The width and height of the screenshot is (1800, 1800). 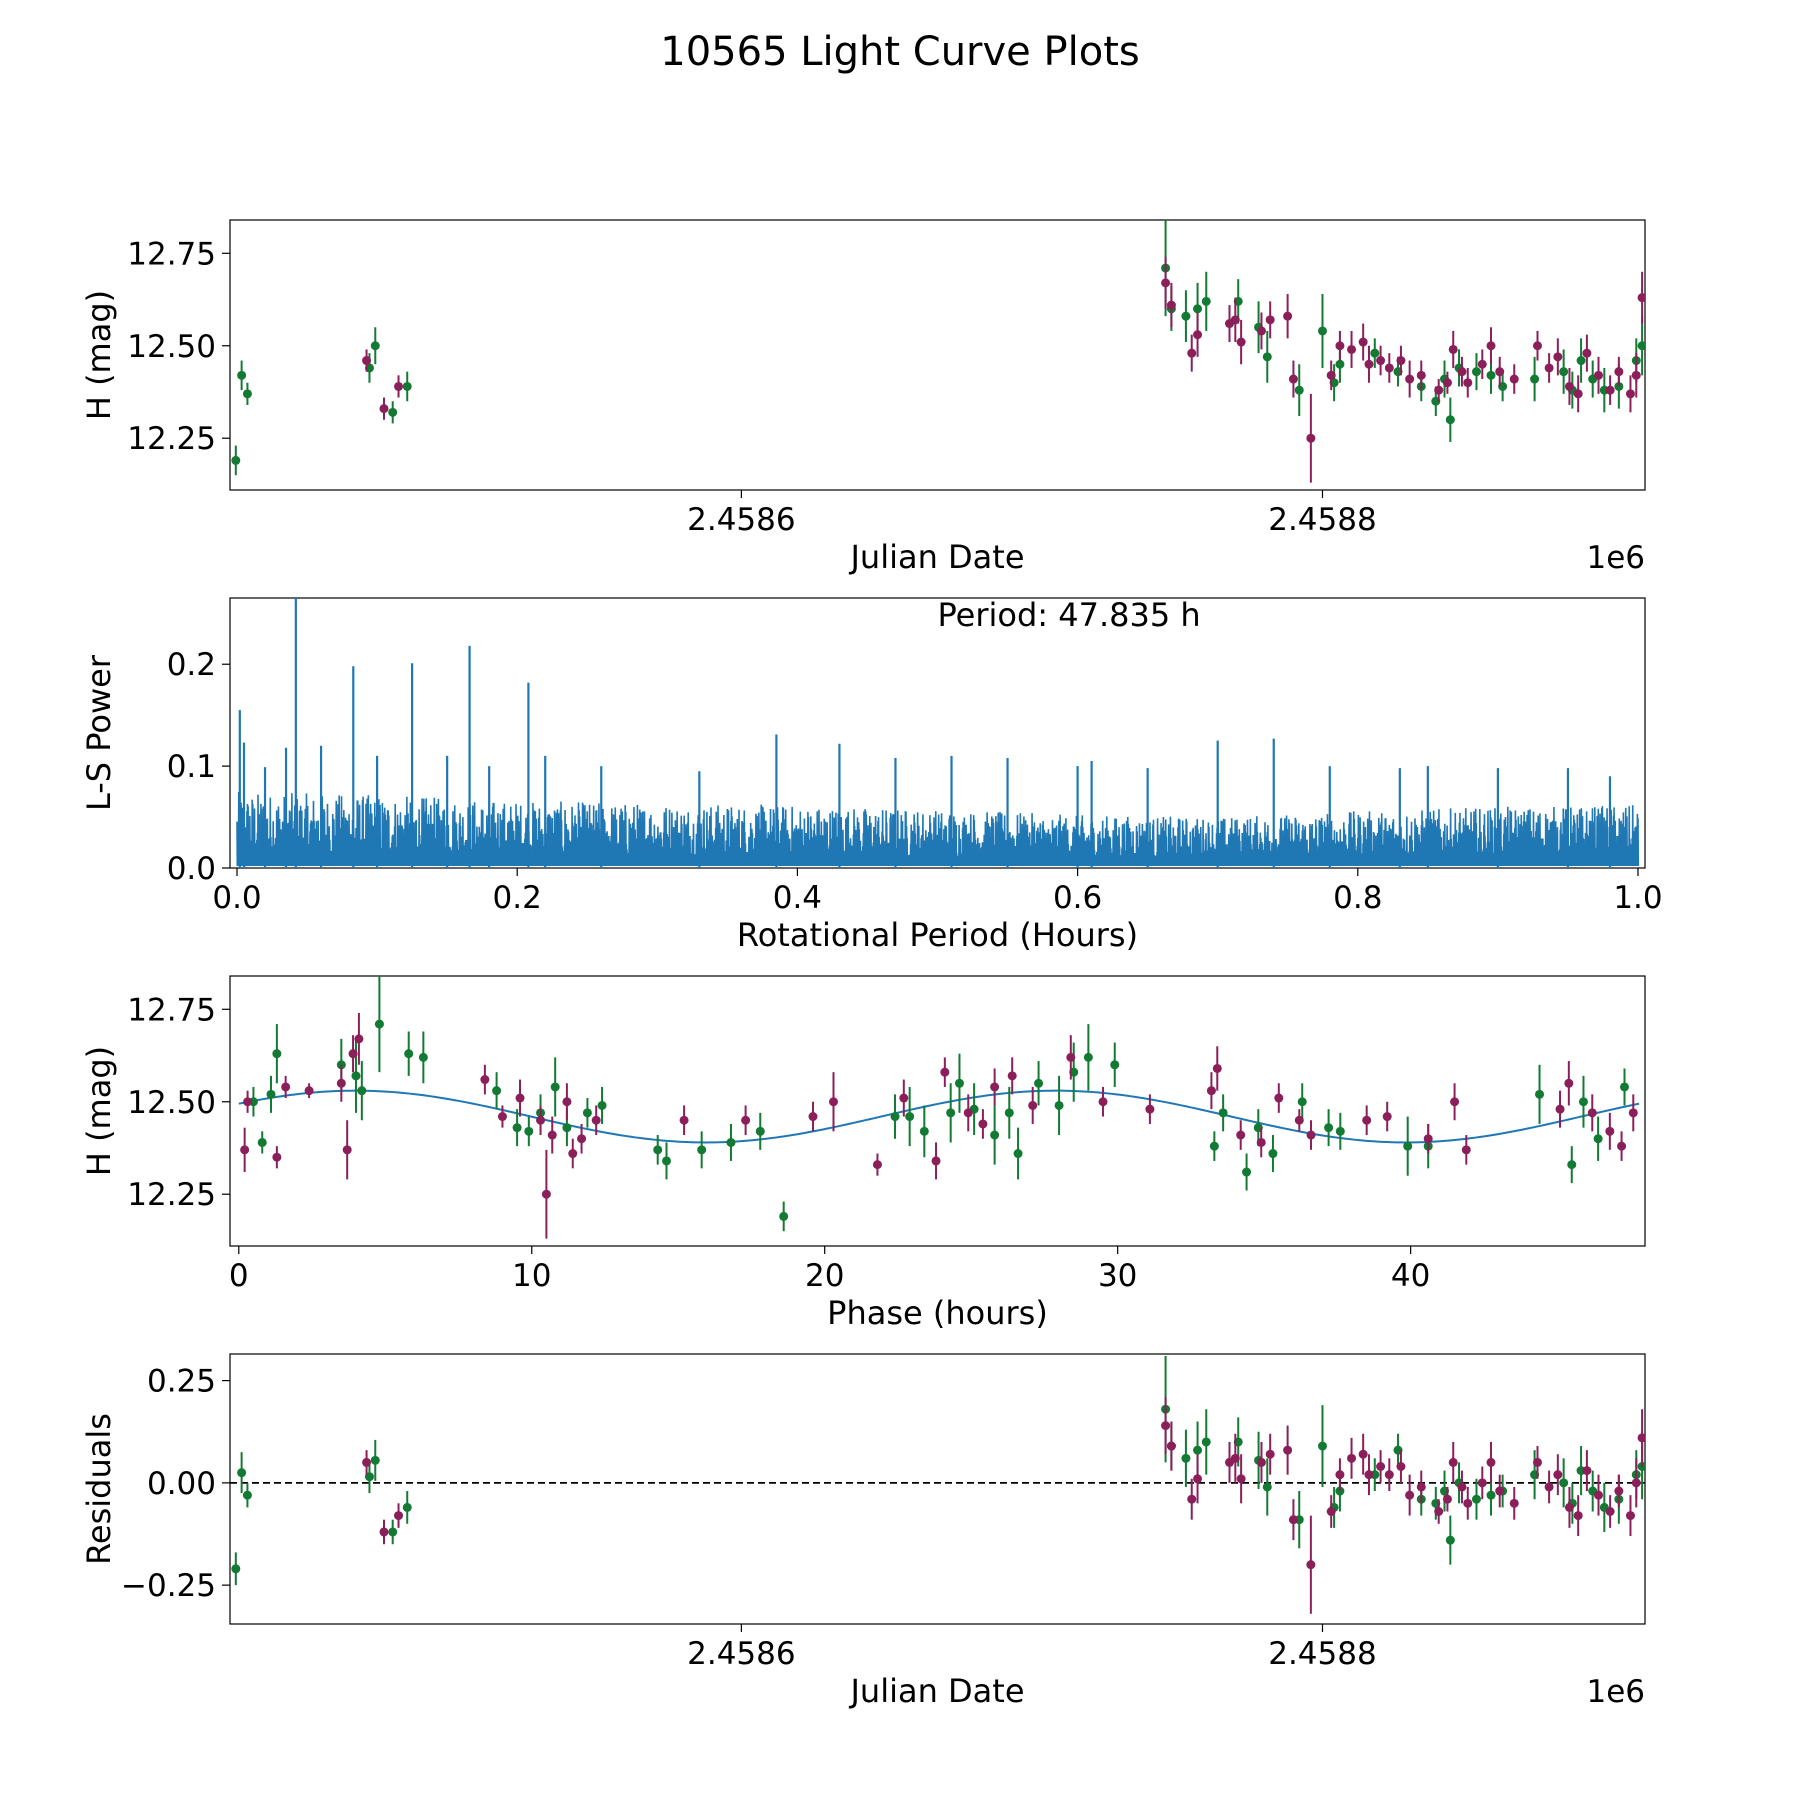 What do you see at coordinates (899, 52) in the screenshot?
I see `figure-title: 10565 Light Curve Plots` at bounding box center [899, 52].